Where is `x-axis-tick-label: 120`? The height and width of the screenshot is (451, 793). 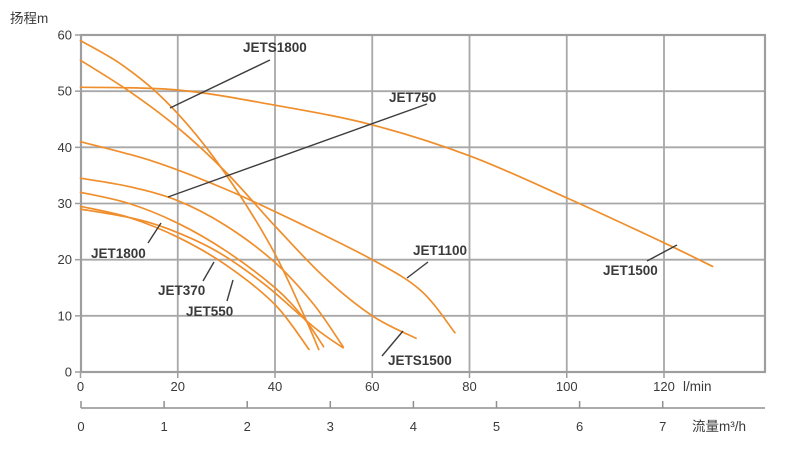
x-axis-tick-label: 120 is located at coordinates (664, 386).